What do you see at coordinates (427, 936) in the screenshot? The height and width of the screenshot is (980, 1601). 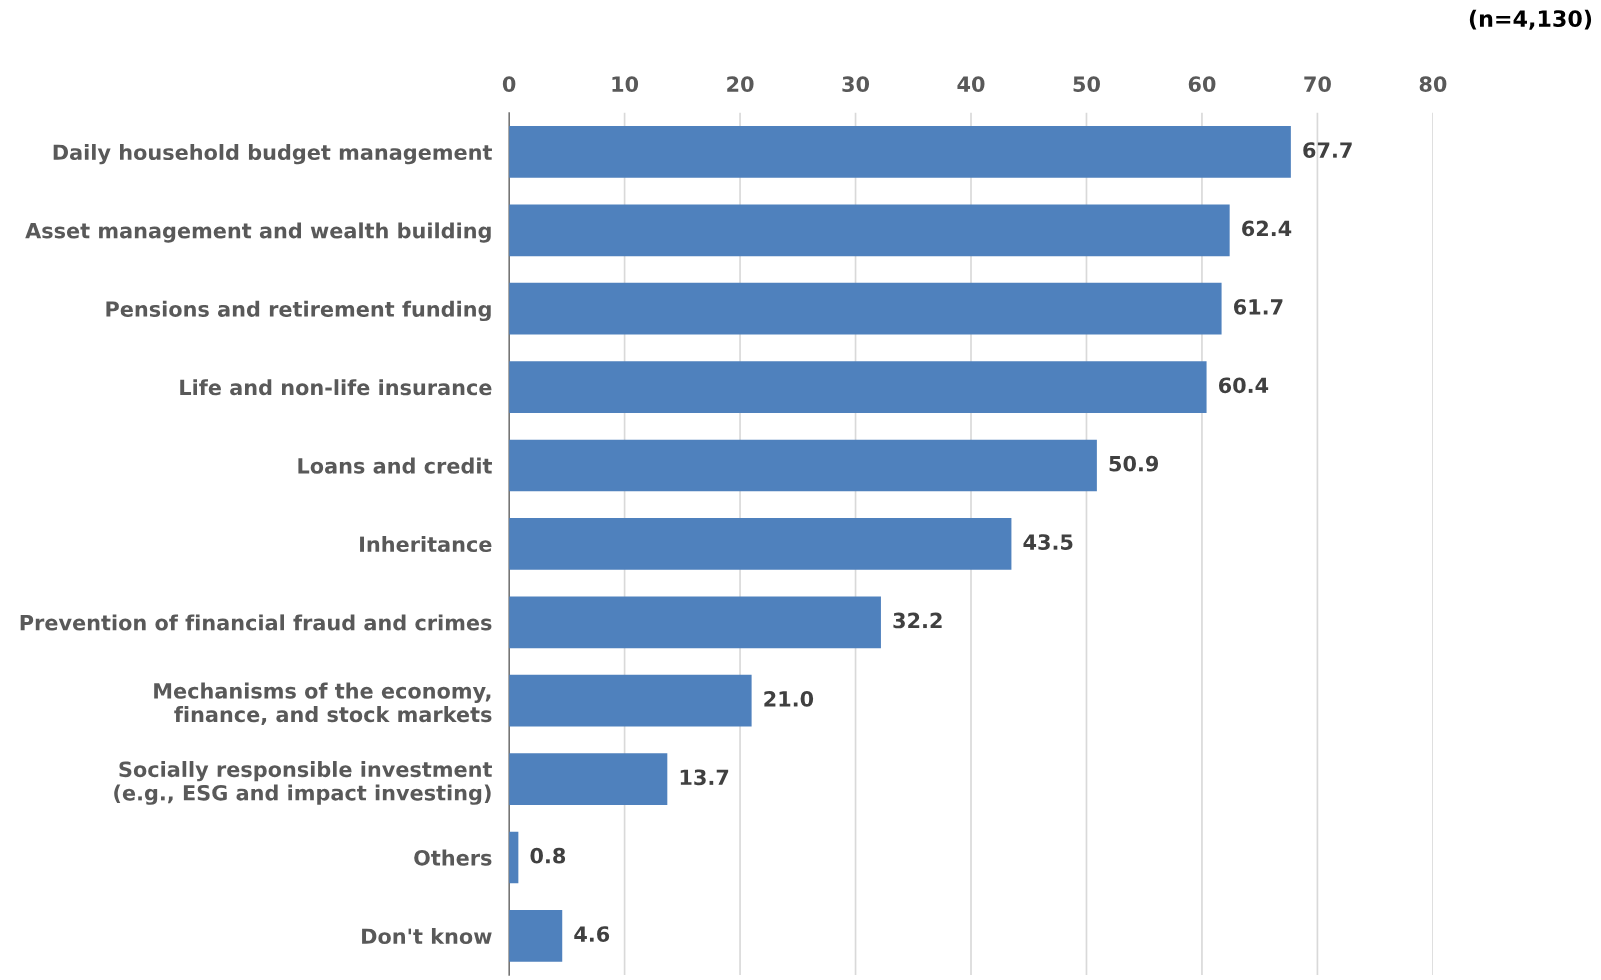 I see `y-tick-label: Don't know` at bounding box center [427, 936].